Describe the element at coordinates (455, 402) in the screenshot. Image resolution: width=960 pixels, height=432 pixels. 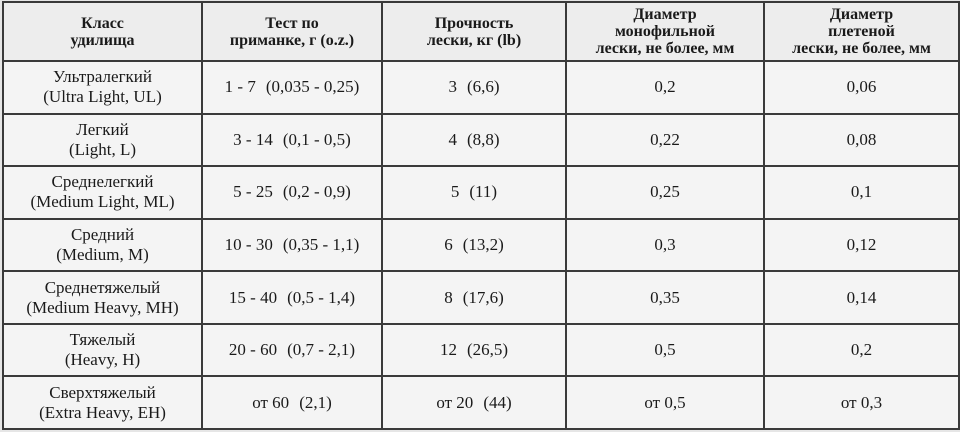
I see `line-strength-kg: от 20` at that location.